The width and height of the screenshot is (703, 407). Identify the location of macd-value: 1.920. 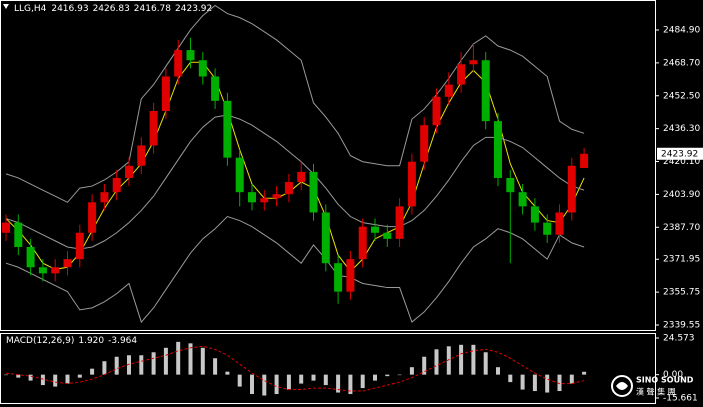
(91, 341).